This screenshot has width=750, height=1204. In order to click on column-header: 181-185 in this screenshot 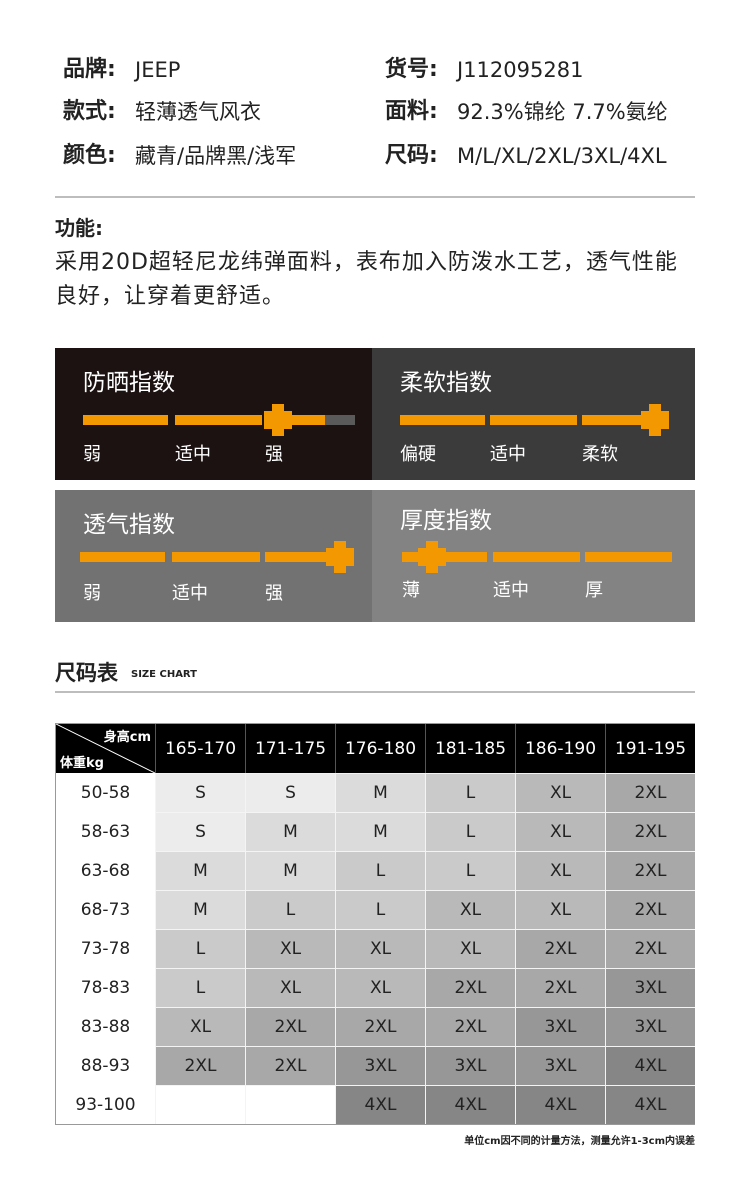, I will do `click(470, 748)`.